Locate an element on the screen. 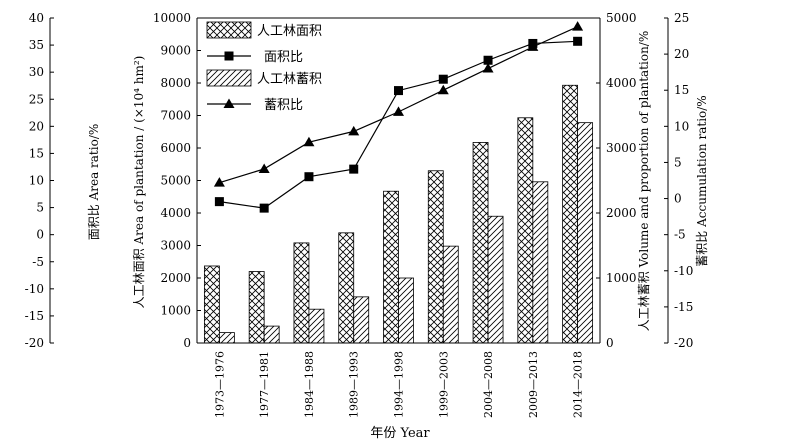  x-tick-label: 1984—1988 is located at coordinates (309, 384).